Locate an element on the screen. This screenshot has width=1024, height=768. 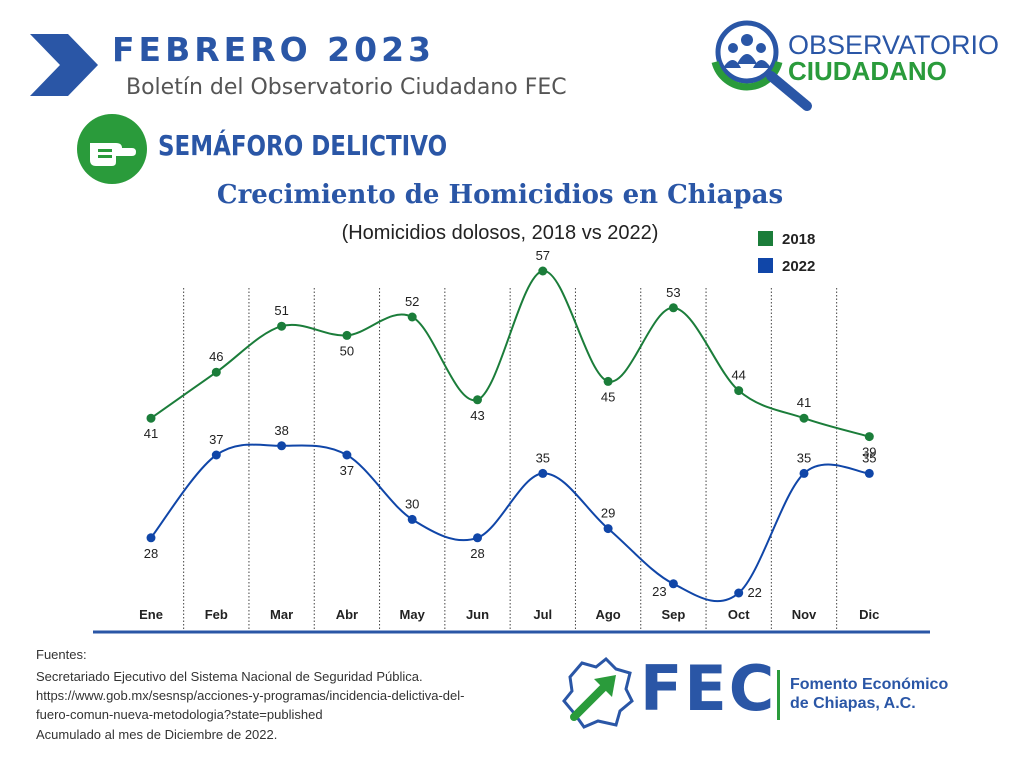
x-tick-label: Oct is located at coordinates (739, 614).